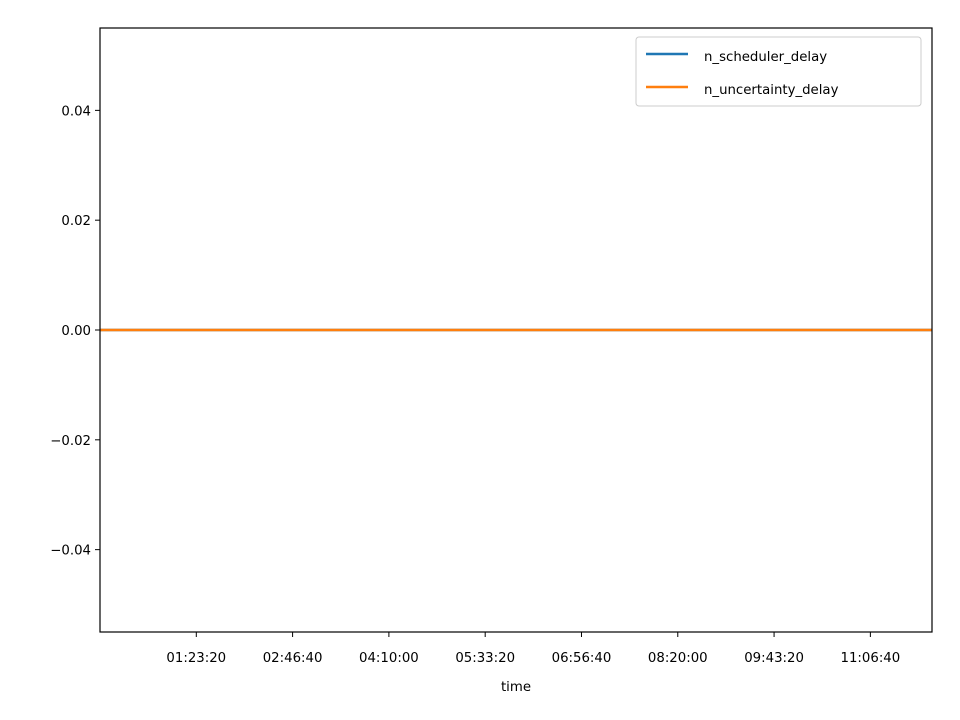 The width and height of the screenshot is (960, 720). I want to click on x-tick-label: 08:20:00, so click(678, 658).